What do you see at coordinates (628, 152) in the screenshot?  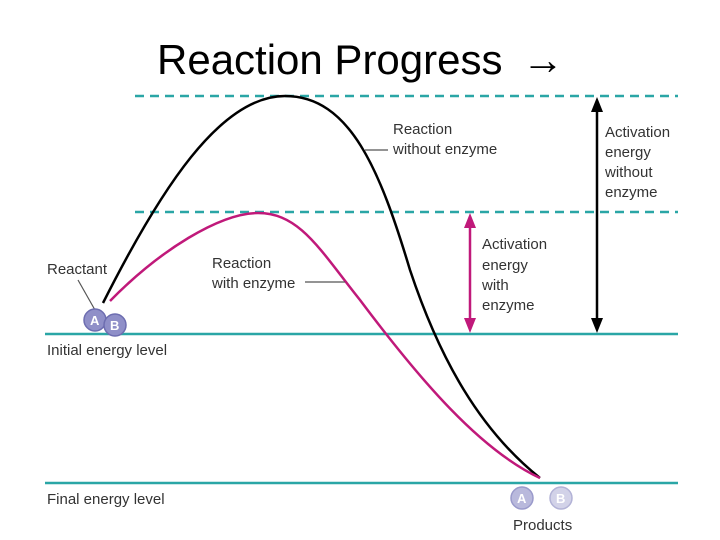 I see `label-activation-without-2: energy` at bounding box center [628, 152].